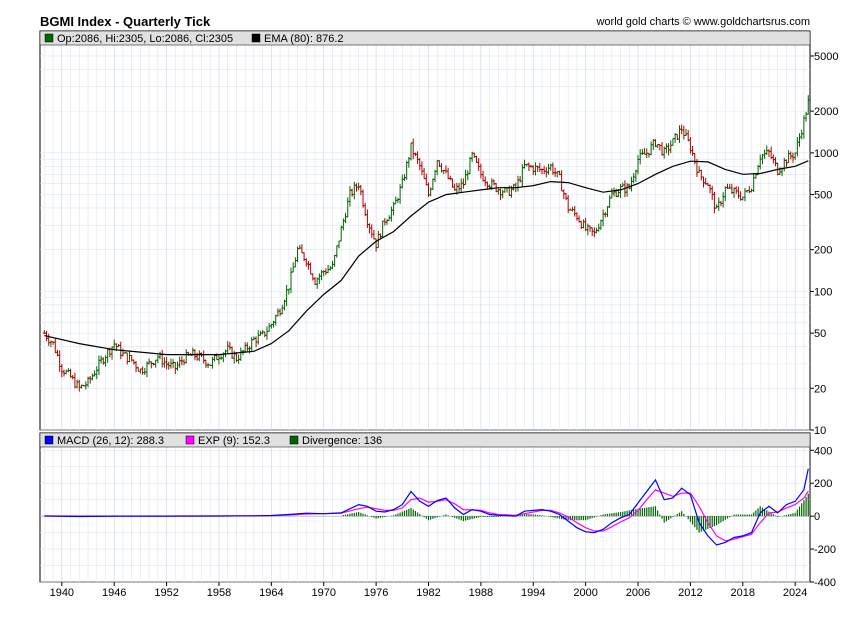  I want to click on macd-line, so click(426, 507).